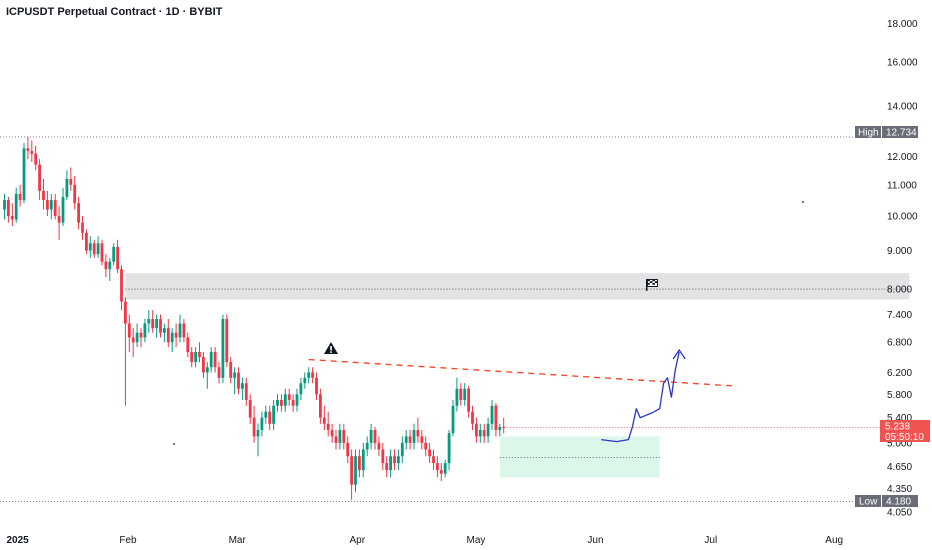 This screenshot has height=550, width=932. I want to click on warning-icon, so click(331, 348).